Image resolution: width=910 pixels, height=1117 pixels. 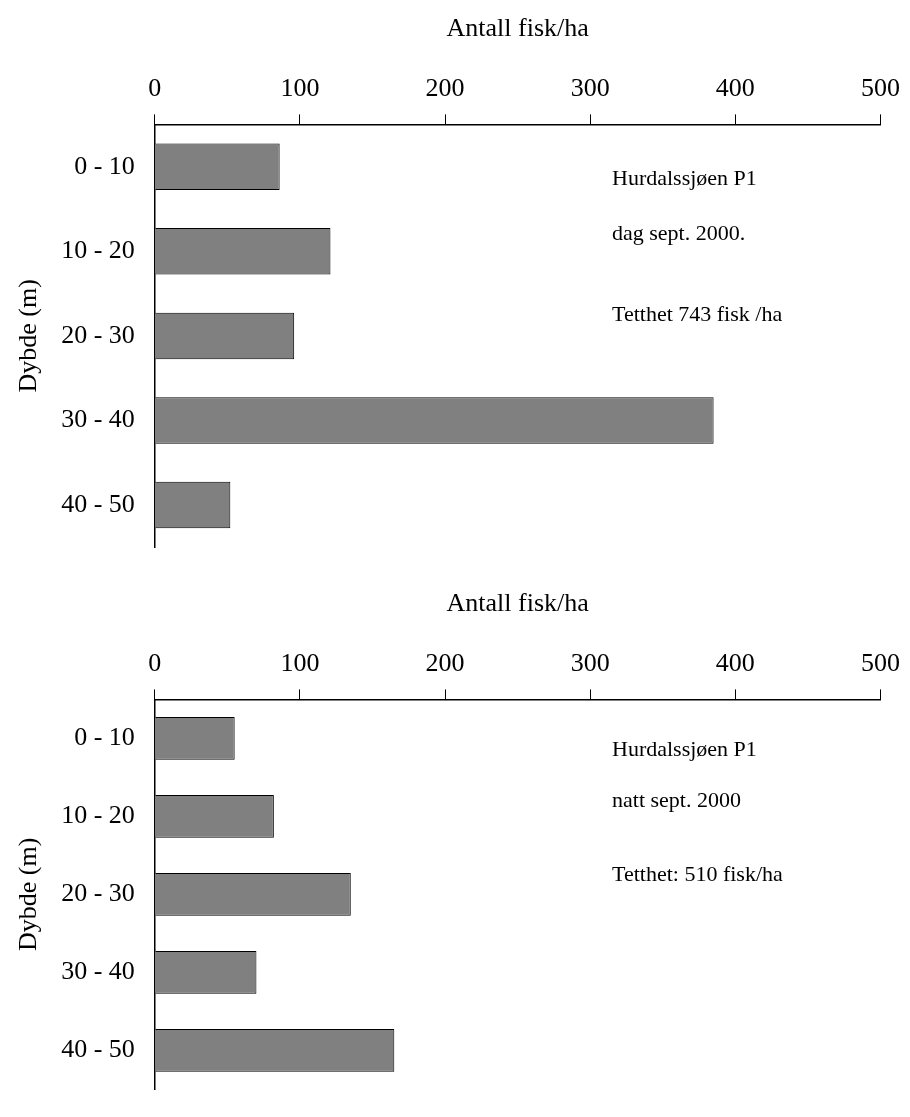 I want to click on annotation: Tetthet 743 fisk /ha, so click(x=697, y=313).